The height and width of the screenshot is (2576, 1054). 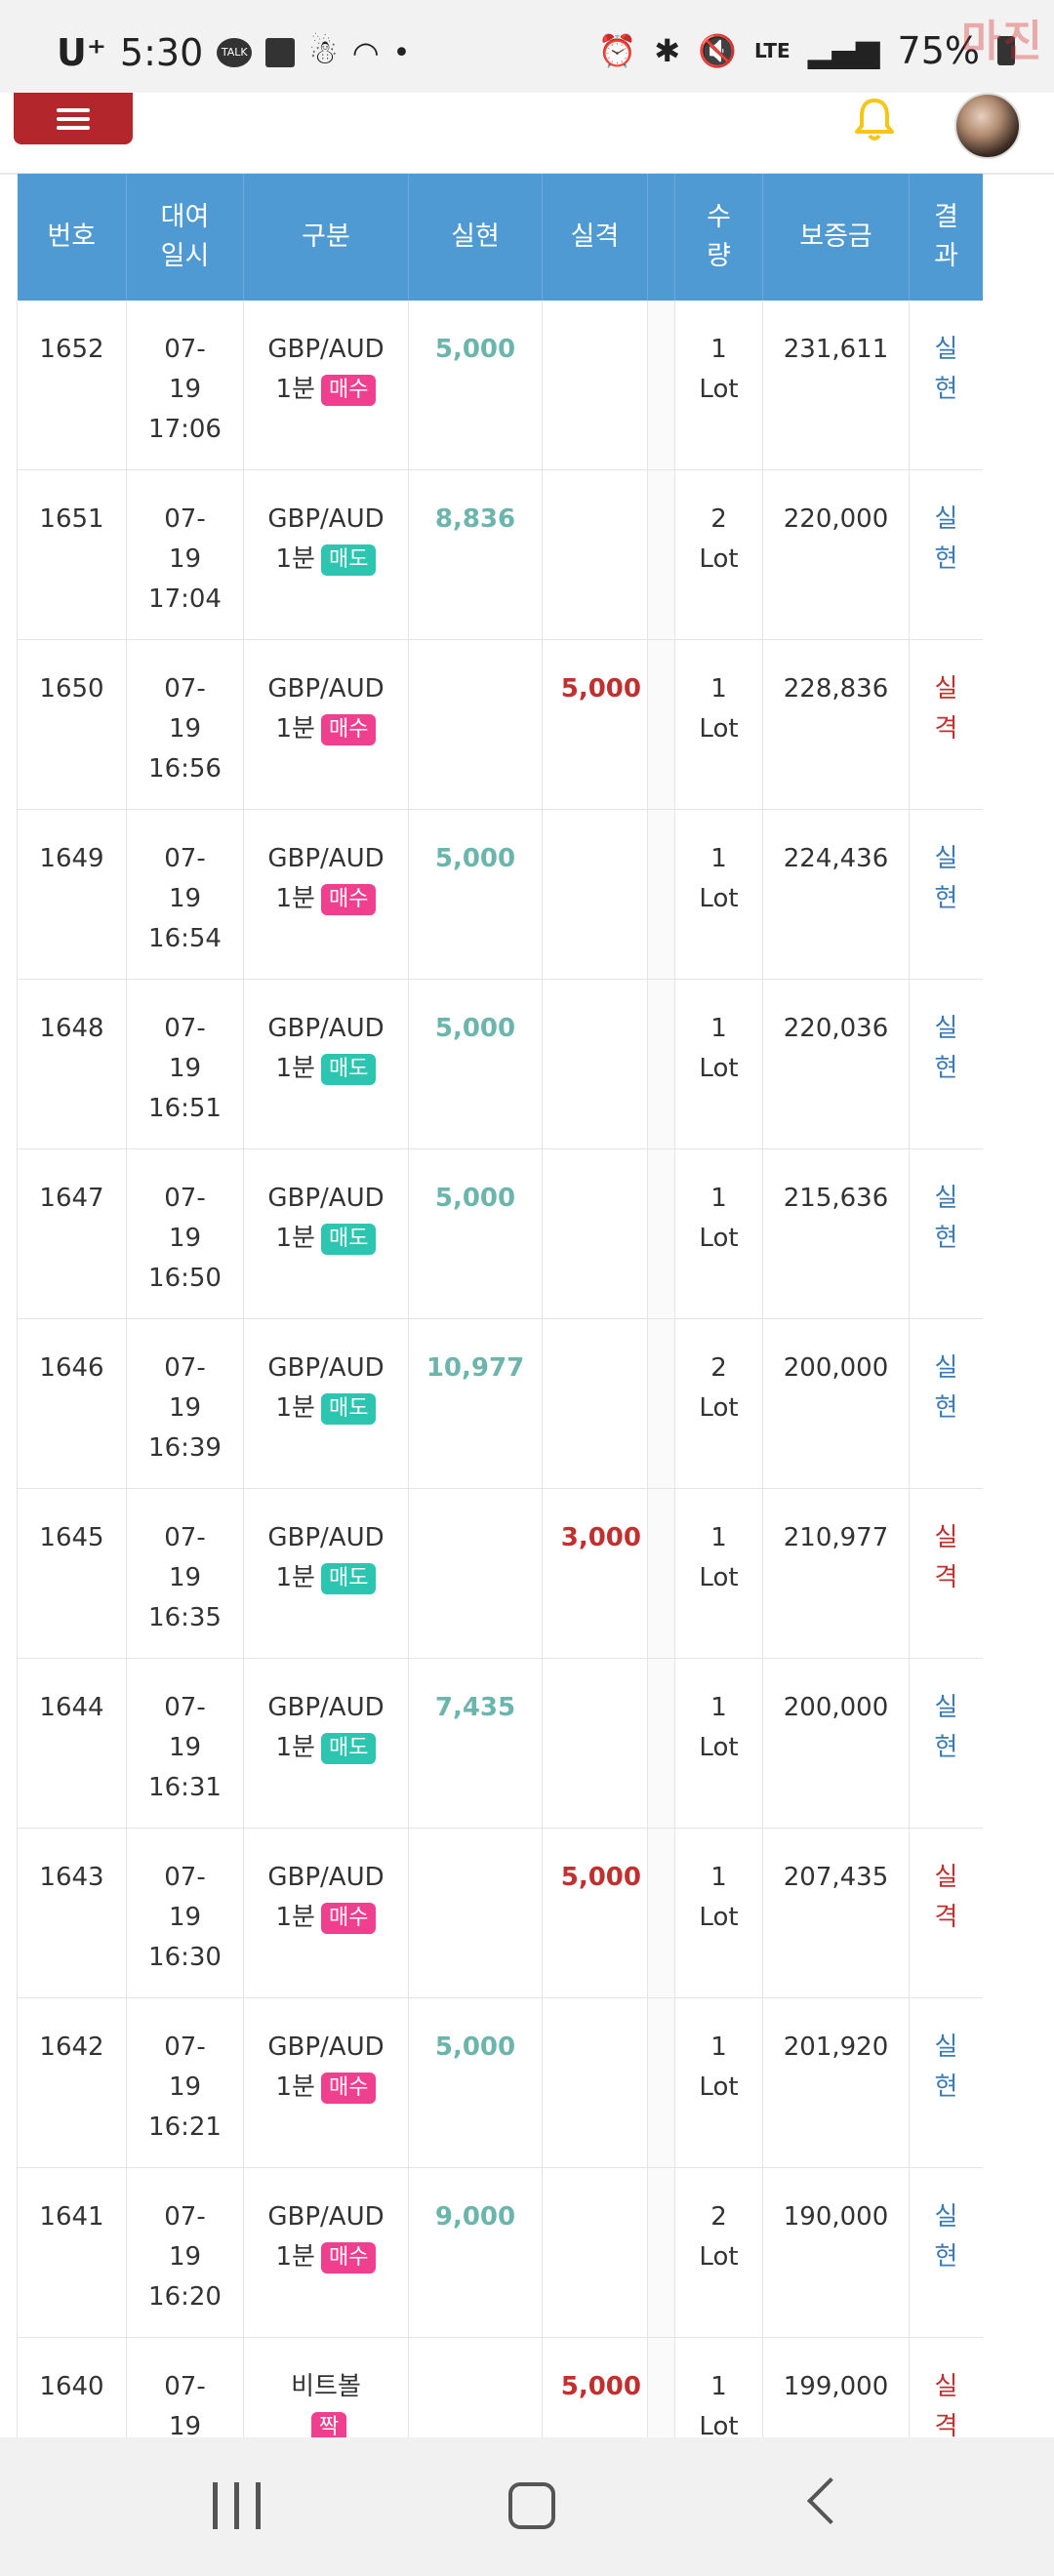 What do you see at coordinates (531, 2505) in the screenshot?
I see `home-icon` at bounding box center [531, 2505].